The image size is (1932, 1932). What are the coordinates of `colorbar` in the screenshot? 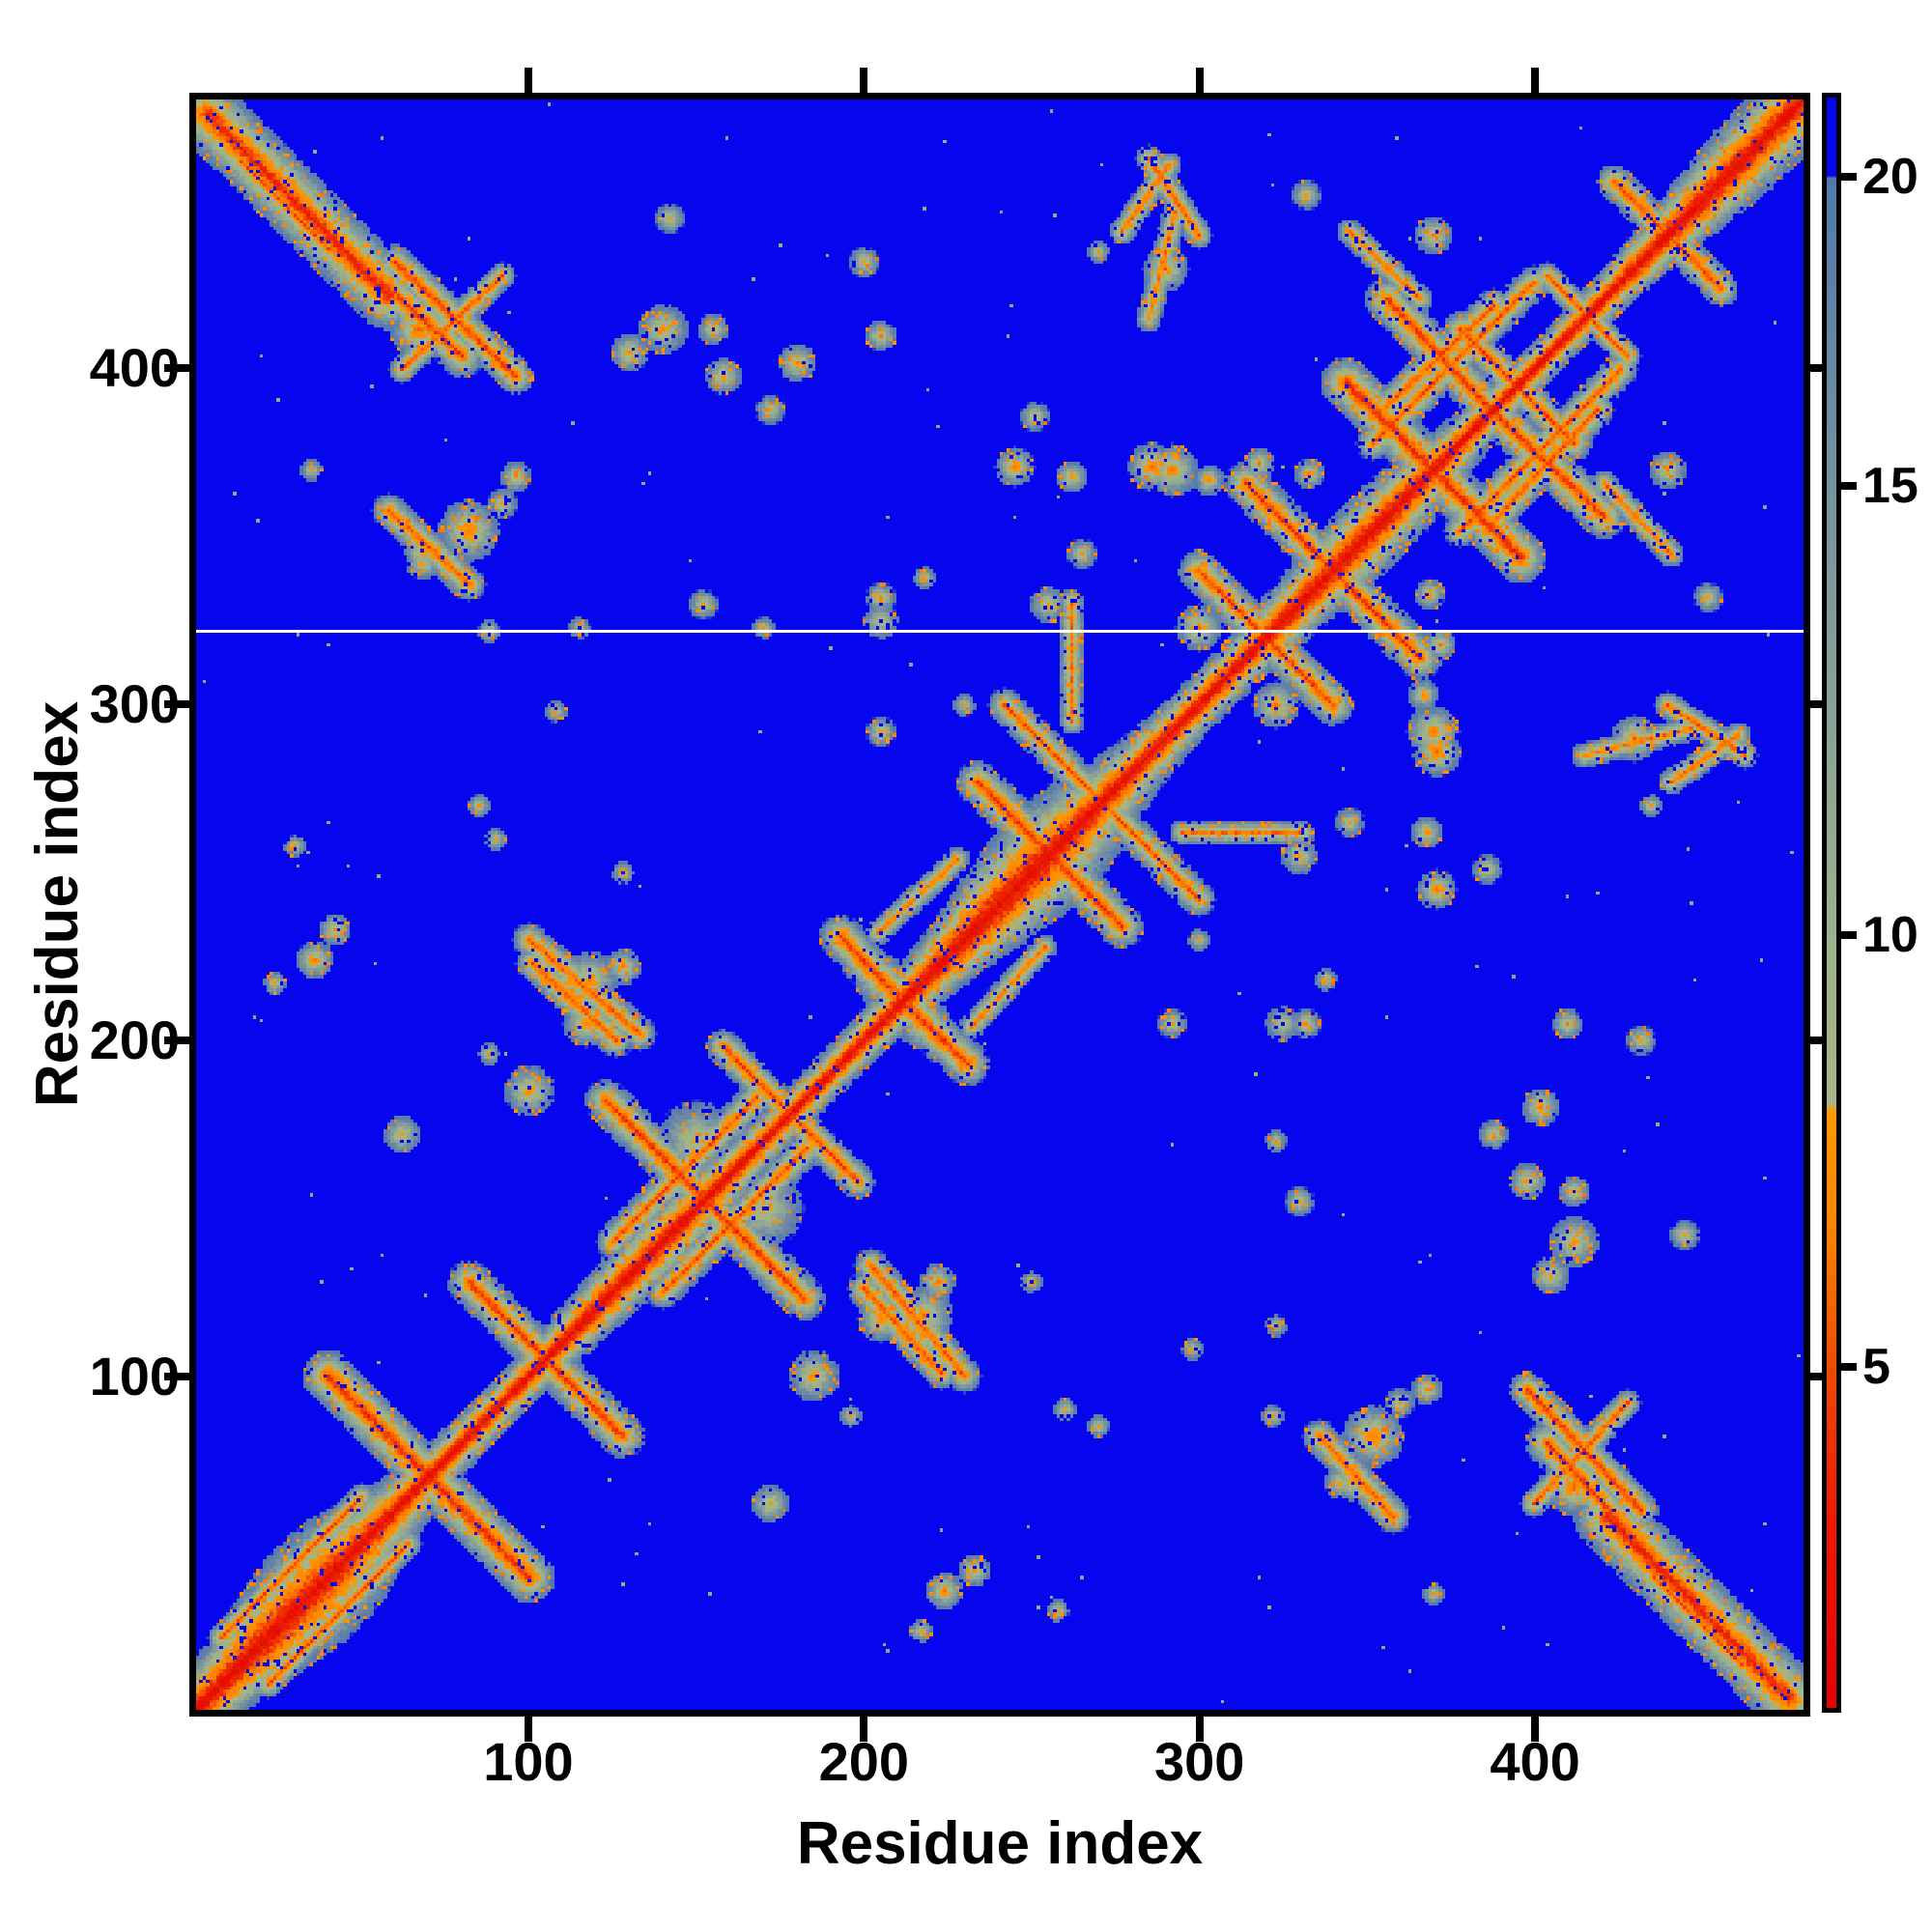 It's located at (1831, 903).